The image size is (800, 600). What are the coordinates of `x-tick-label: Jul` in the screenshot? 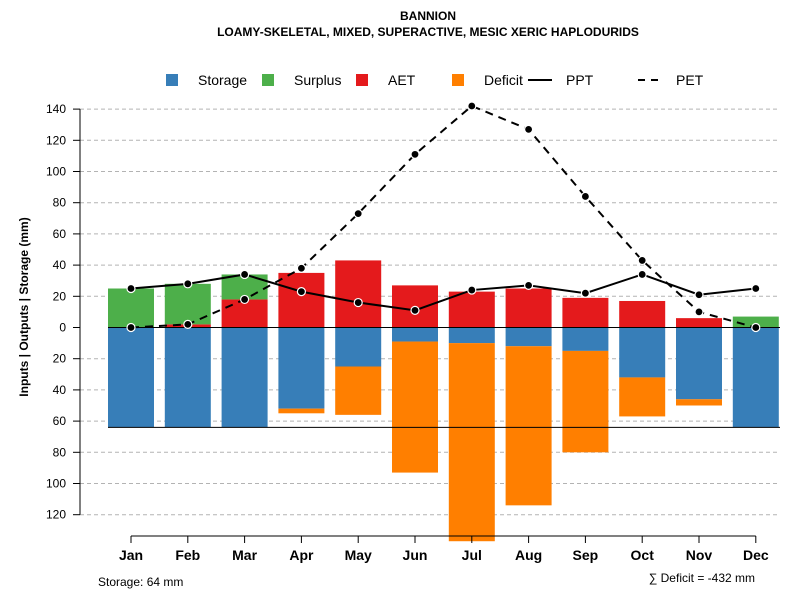 It's located at (472, 555).